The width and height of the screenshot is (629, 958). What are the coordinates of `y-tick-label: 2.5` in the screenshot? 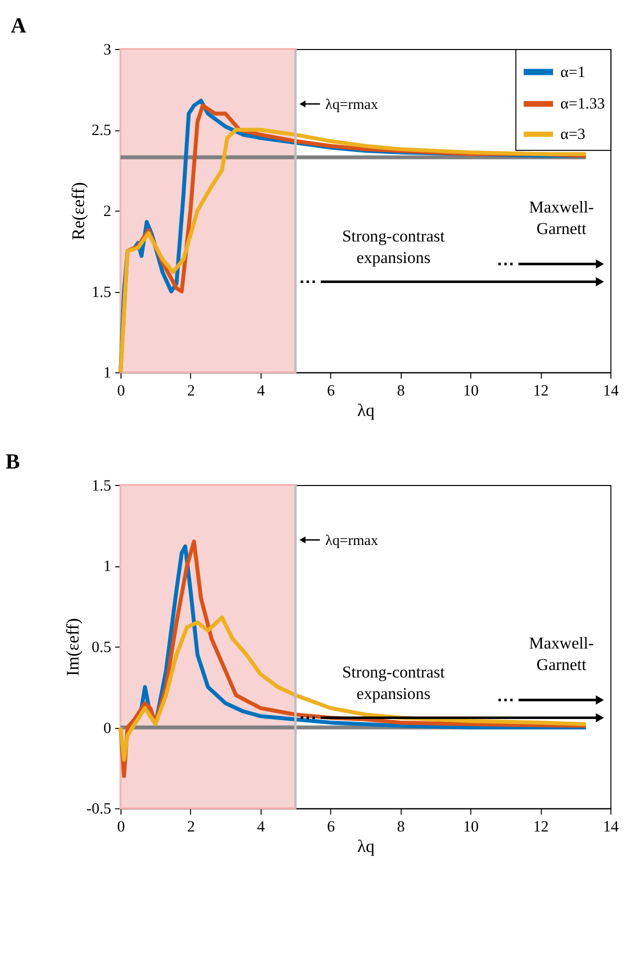 It's located at (102, 131).